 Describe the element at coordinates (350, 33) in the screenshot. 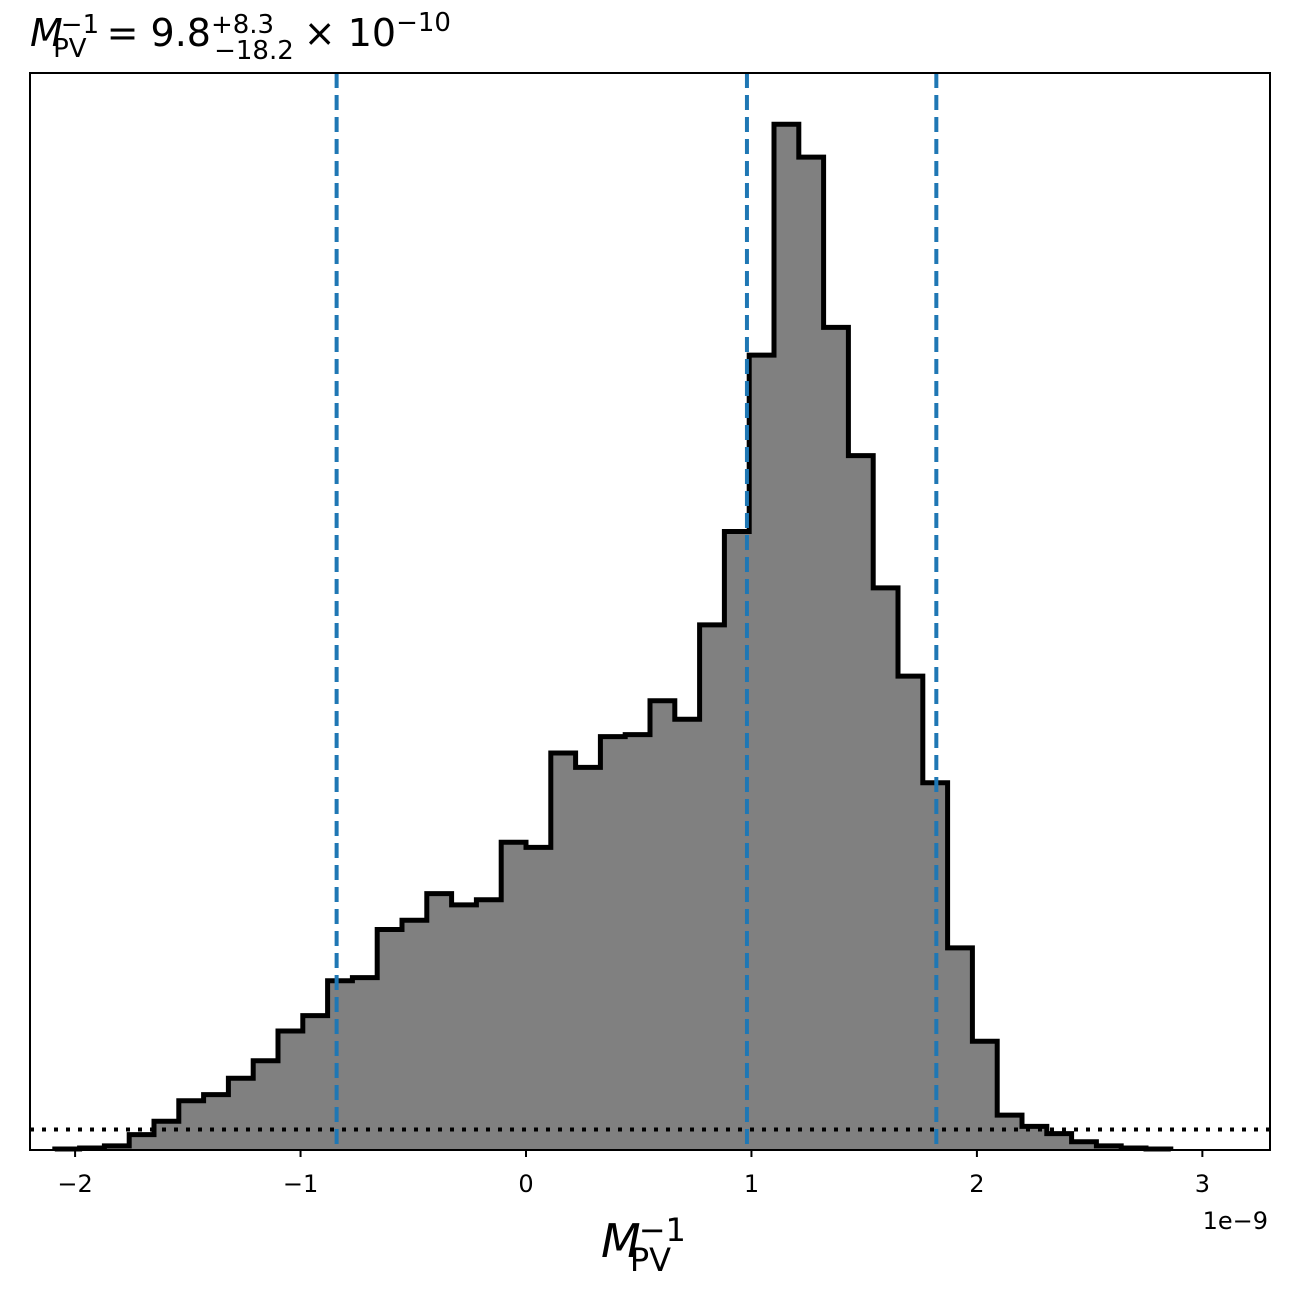

I see `title-multiplier: × 10` at that location.